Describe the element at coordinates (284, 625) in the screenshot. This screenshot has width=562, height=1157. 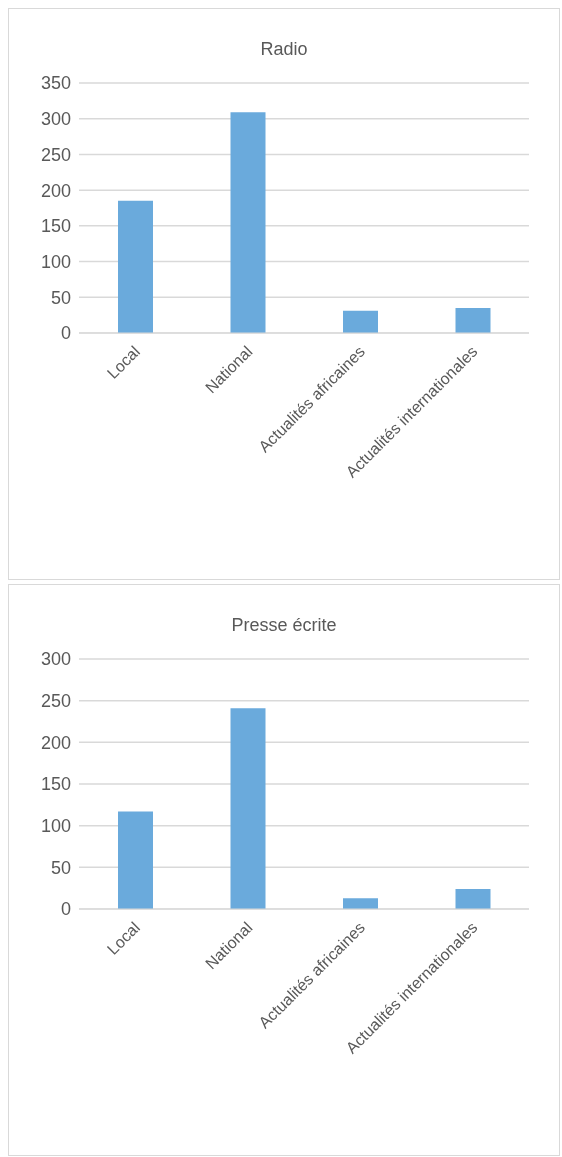
I see `chart-title: Presse écrite` at that location.